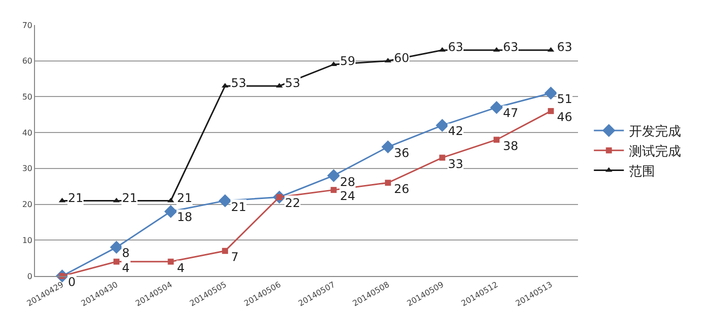 This screenshot has width=703, height=331. Describe the element at coordinates (27, 240) in the screenshot. I see `y-tick-label: 10` at that location.